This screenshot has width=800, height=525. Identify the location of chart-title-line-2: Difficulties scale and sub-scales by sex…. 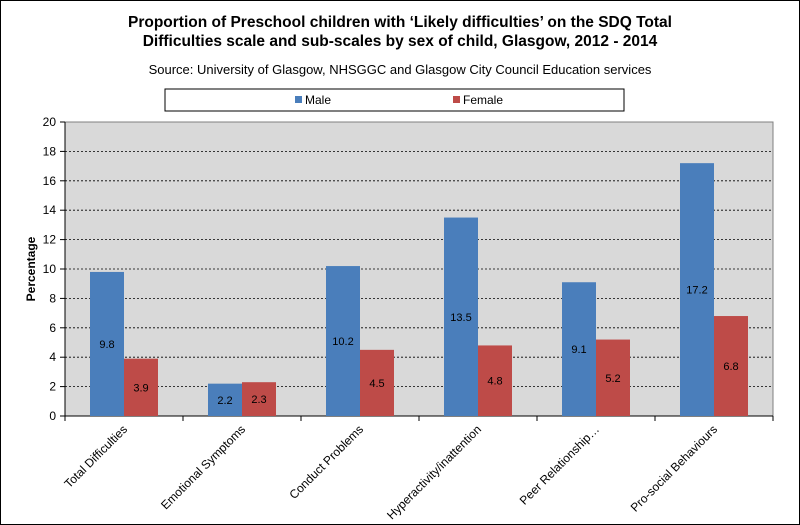
(400, 41).